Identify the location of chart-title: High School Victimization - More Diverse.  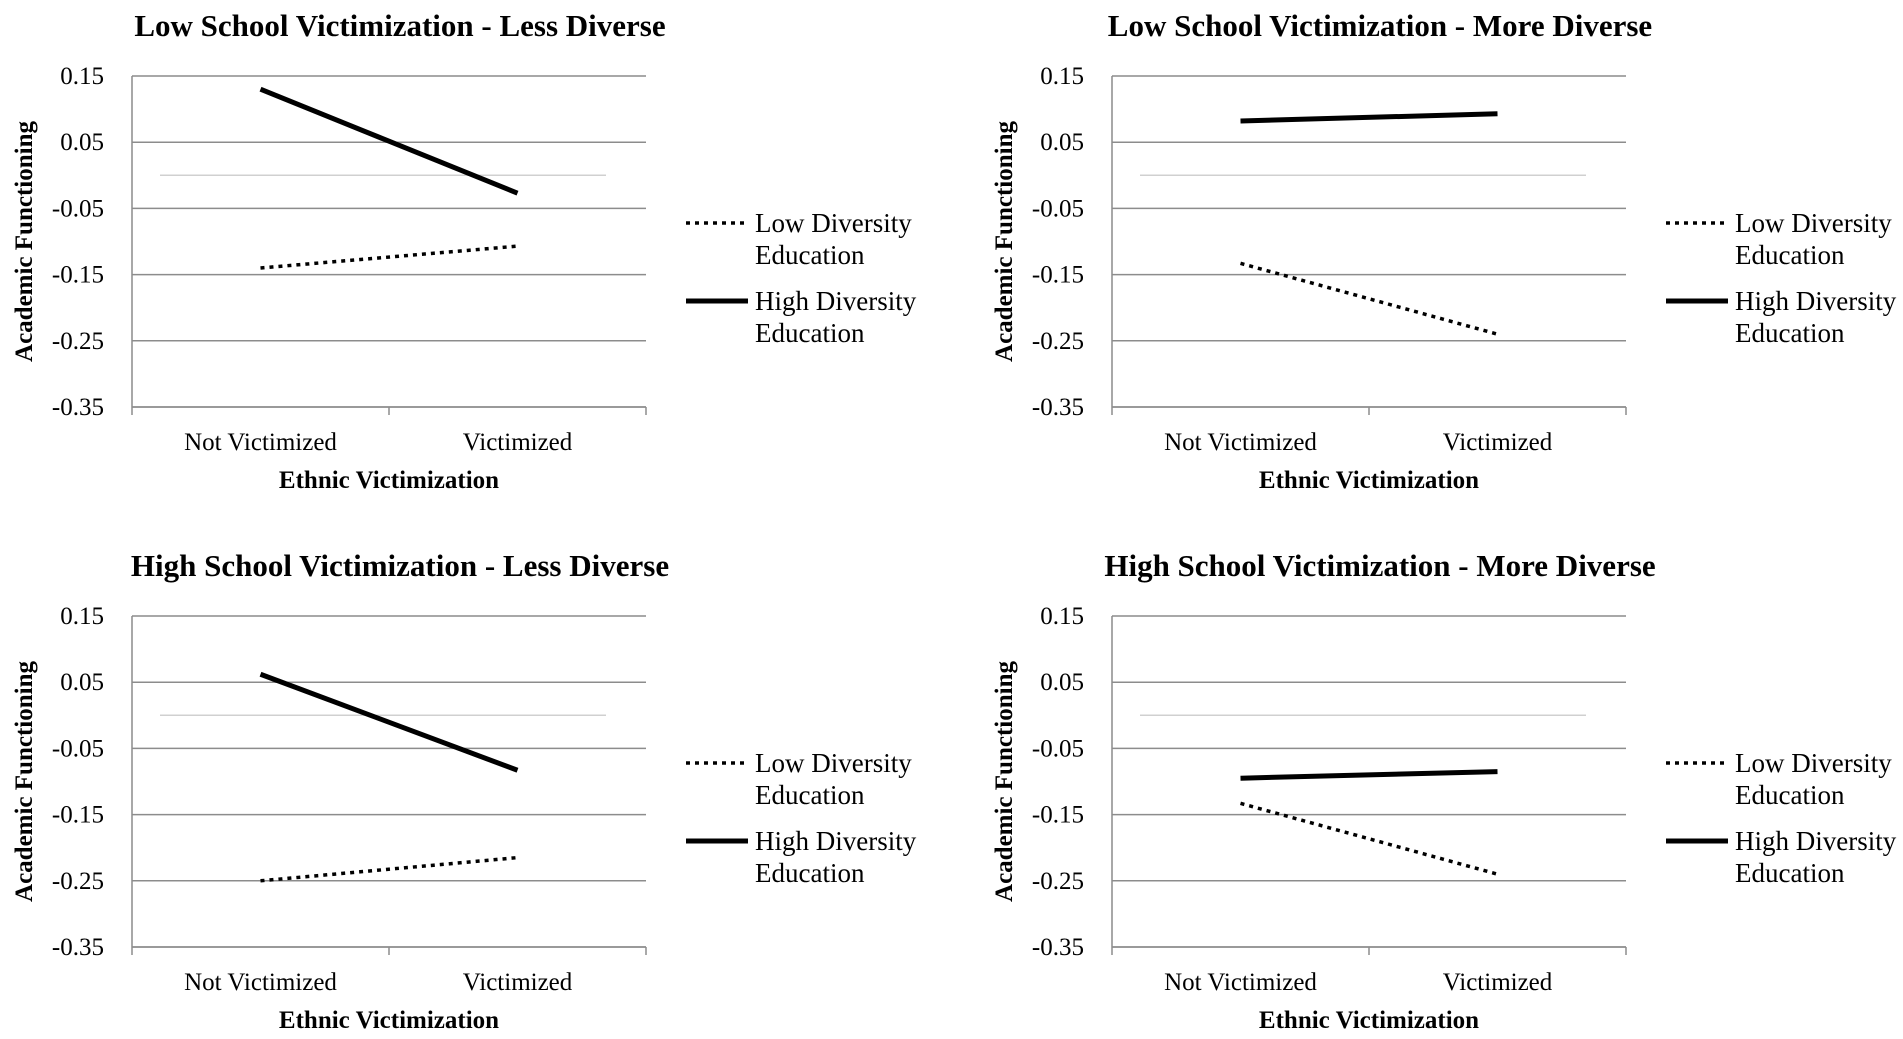
(1379, 565).